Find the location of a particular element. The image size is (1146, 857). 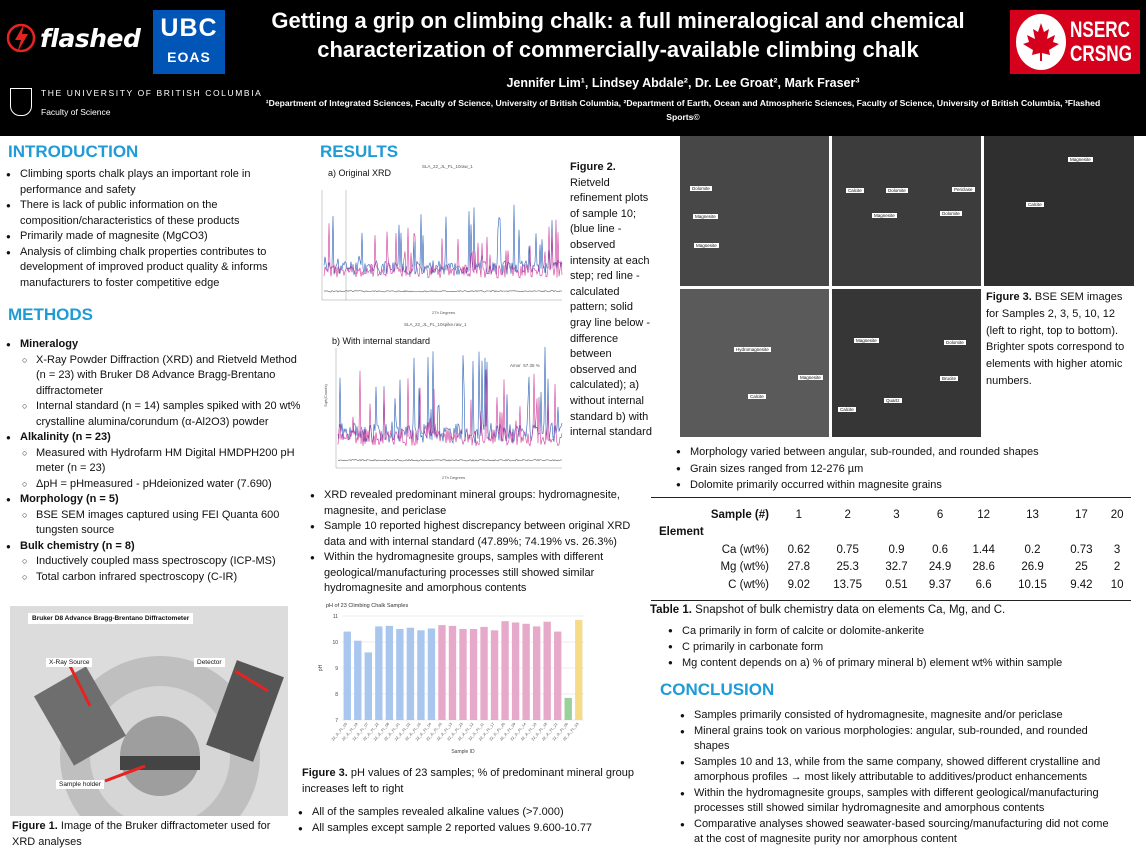

table-bullet: C primarily in carbonate form is located at coordinates (903, 647).